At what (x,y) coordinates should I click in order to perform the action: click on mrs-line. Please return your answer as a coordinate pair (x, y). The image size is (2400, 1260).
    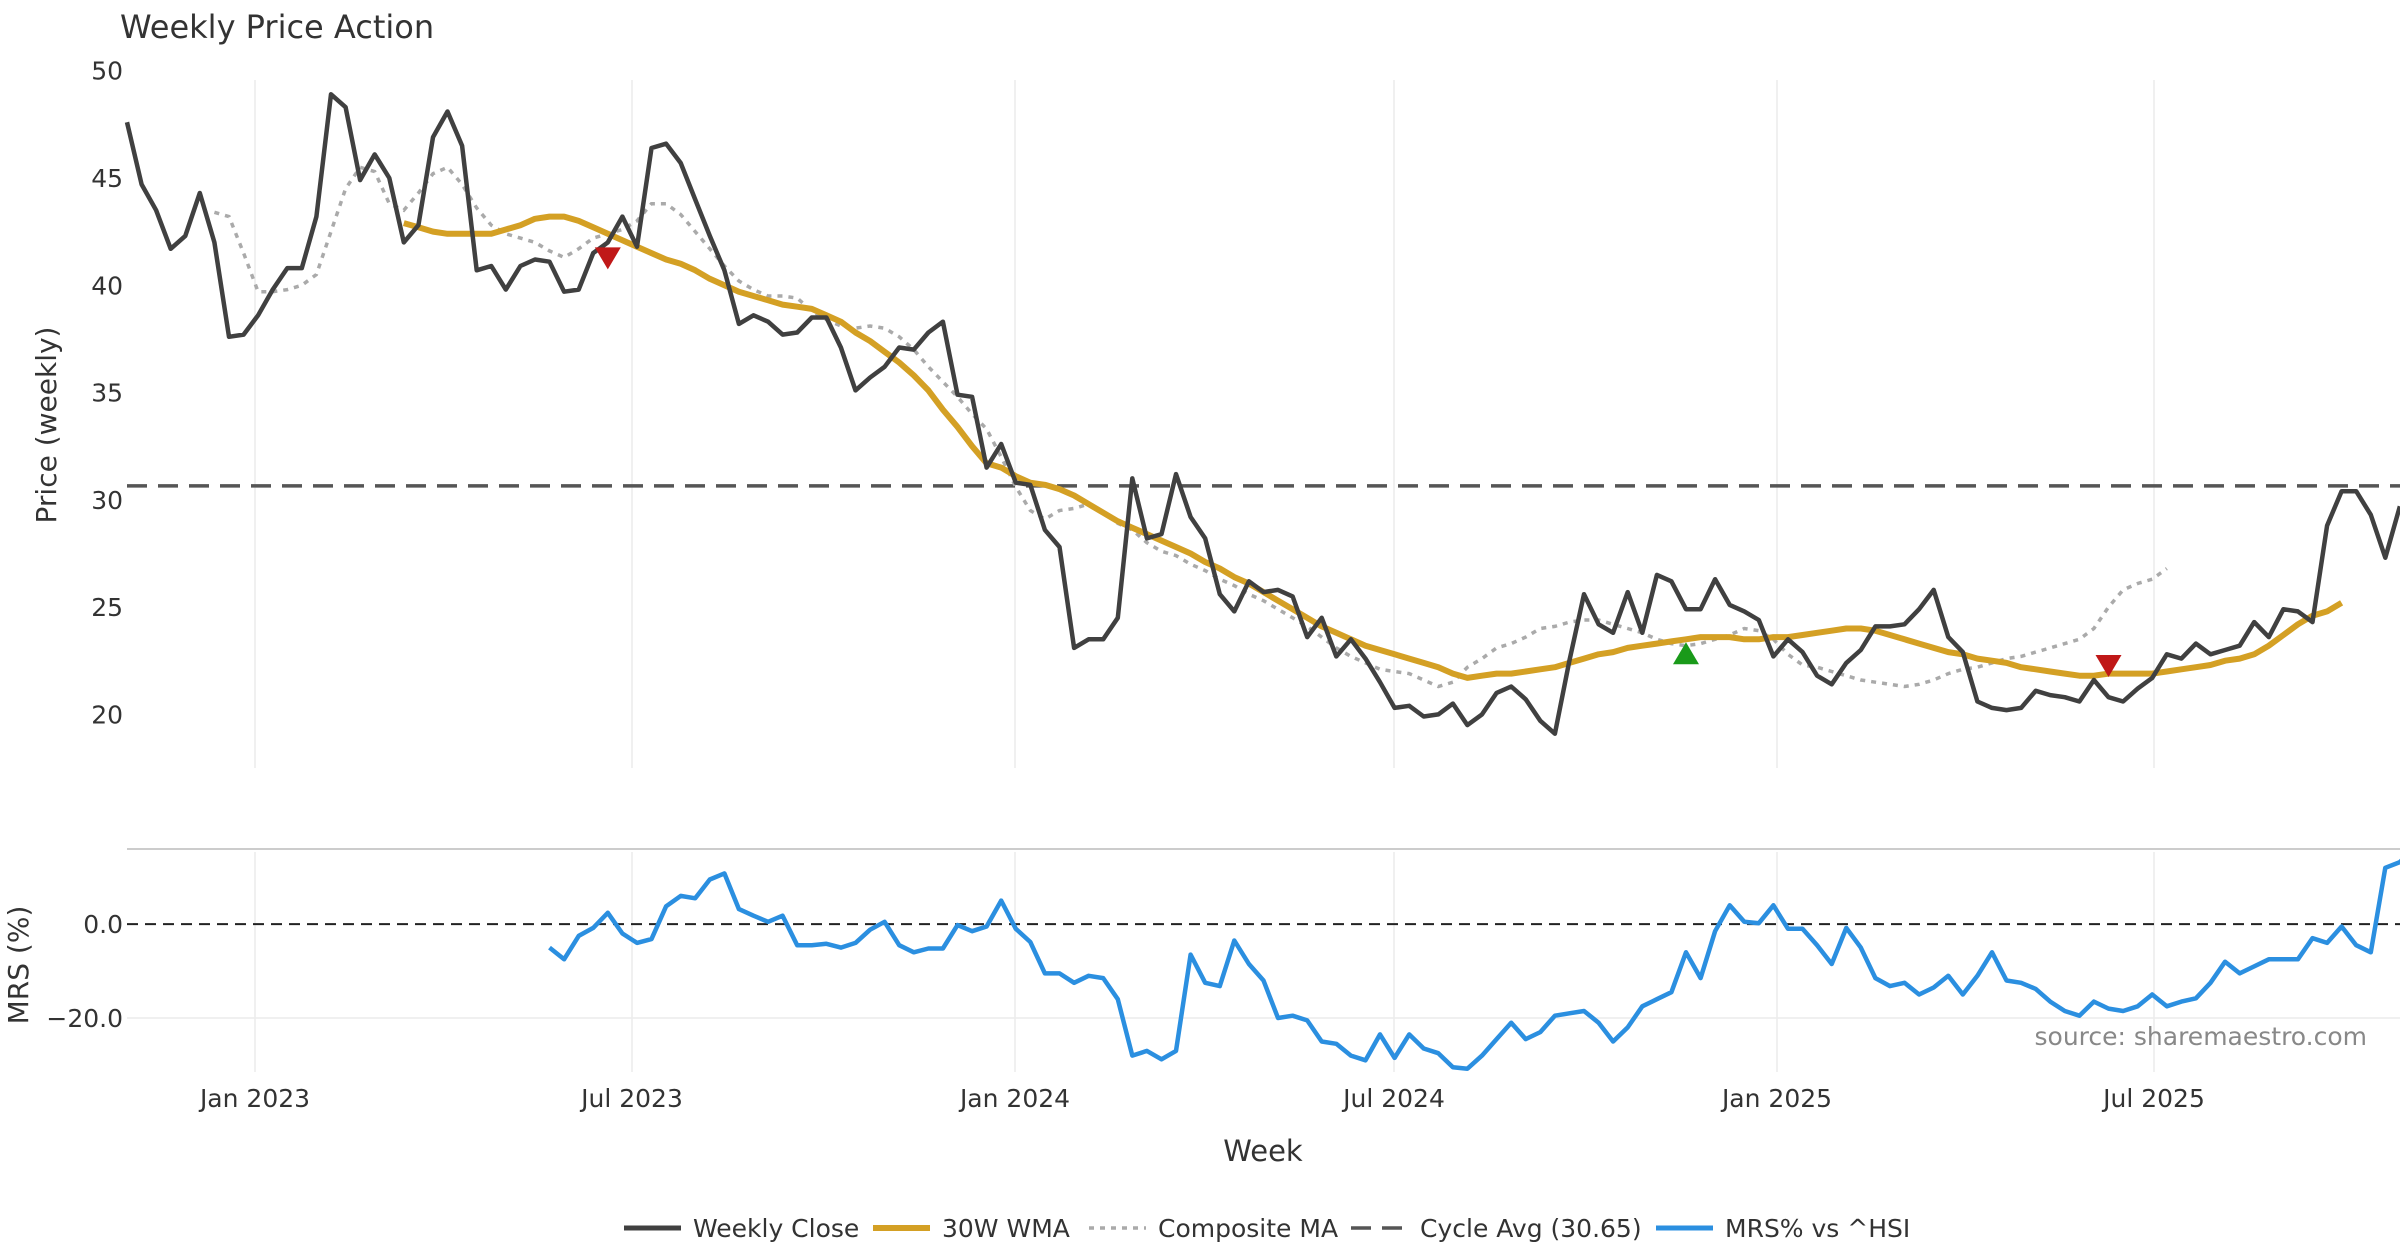
    Looking at the image, I should click on (1474, 964).